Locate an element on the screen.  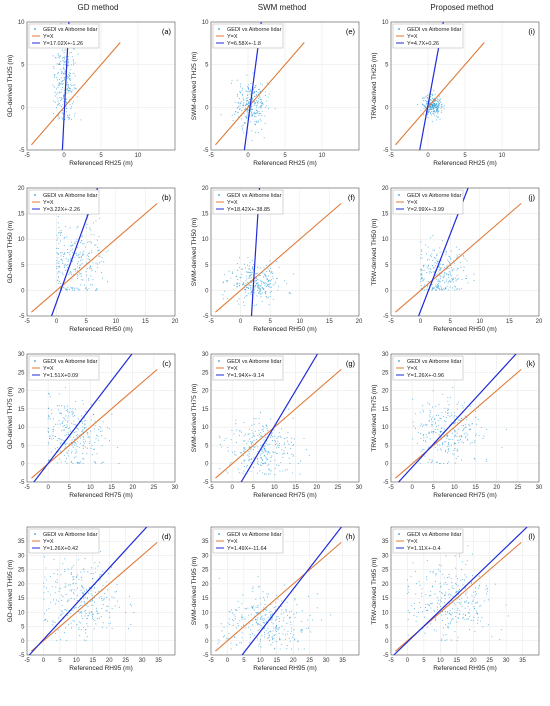
data-layer is located at coordinates (460, 591).